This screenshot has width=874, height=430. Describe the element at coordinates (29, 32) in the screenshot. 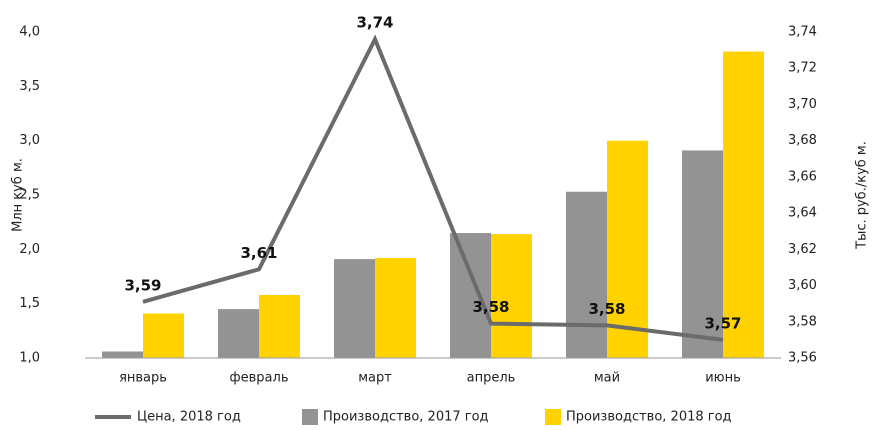

I see `y-tick-label: 4,0` at that location.